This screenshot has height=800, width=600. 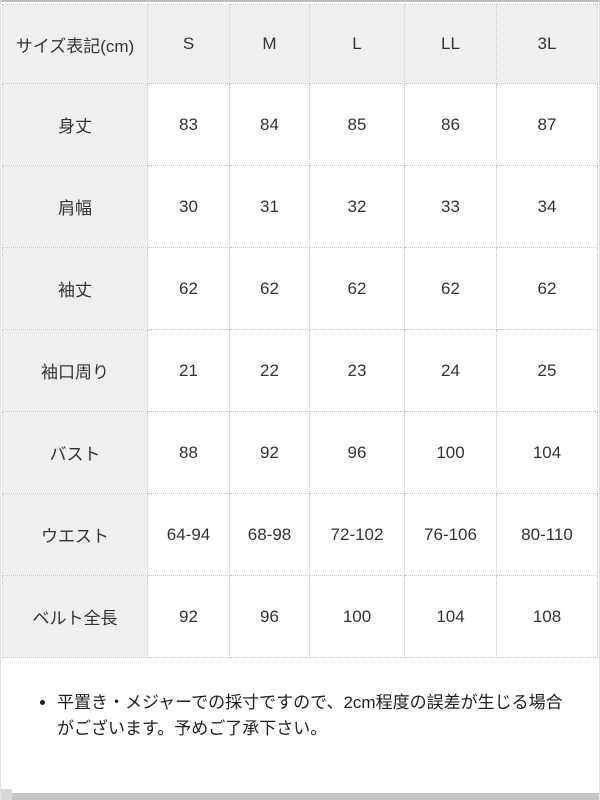 I want to click on measurement-cell: 72-102, so click(x=357, y=534).